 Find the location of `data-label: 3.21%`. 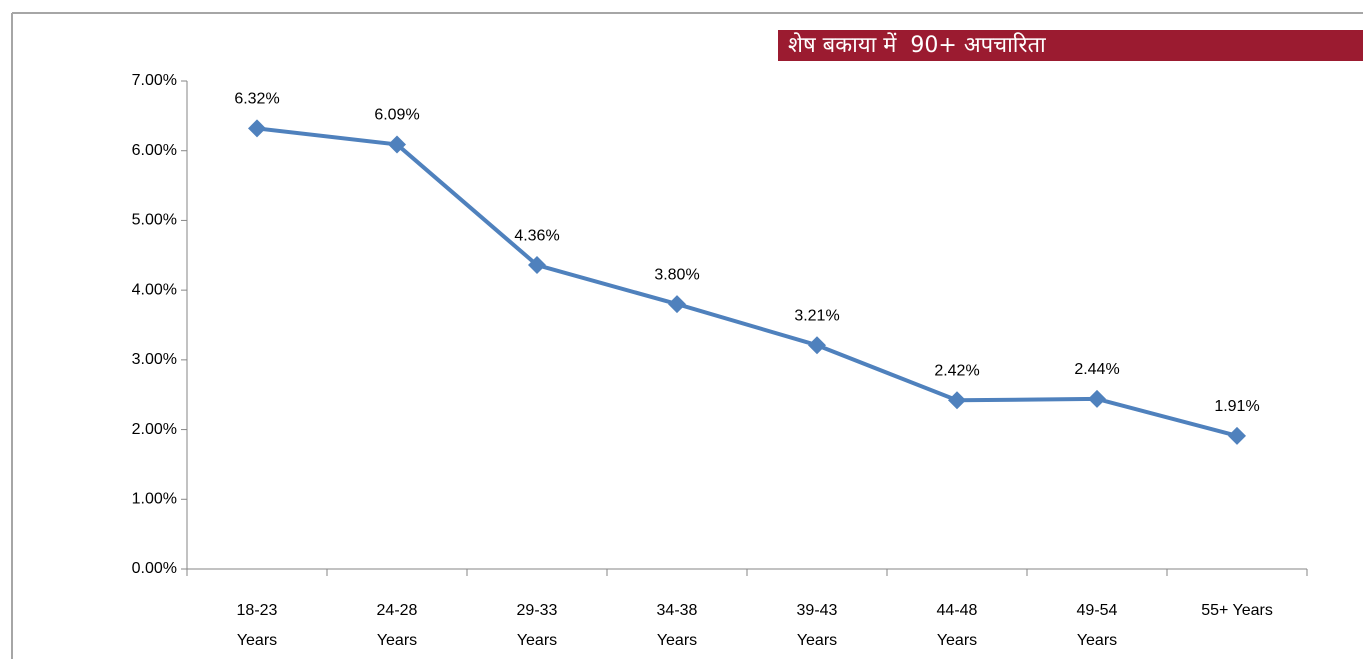

data-label: 3.21% is located at coordinates (816, 315).